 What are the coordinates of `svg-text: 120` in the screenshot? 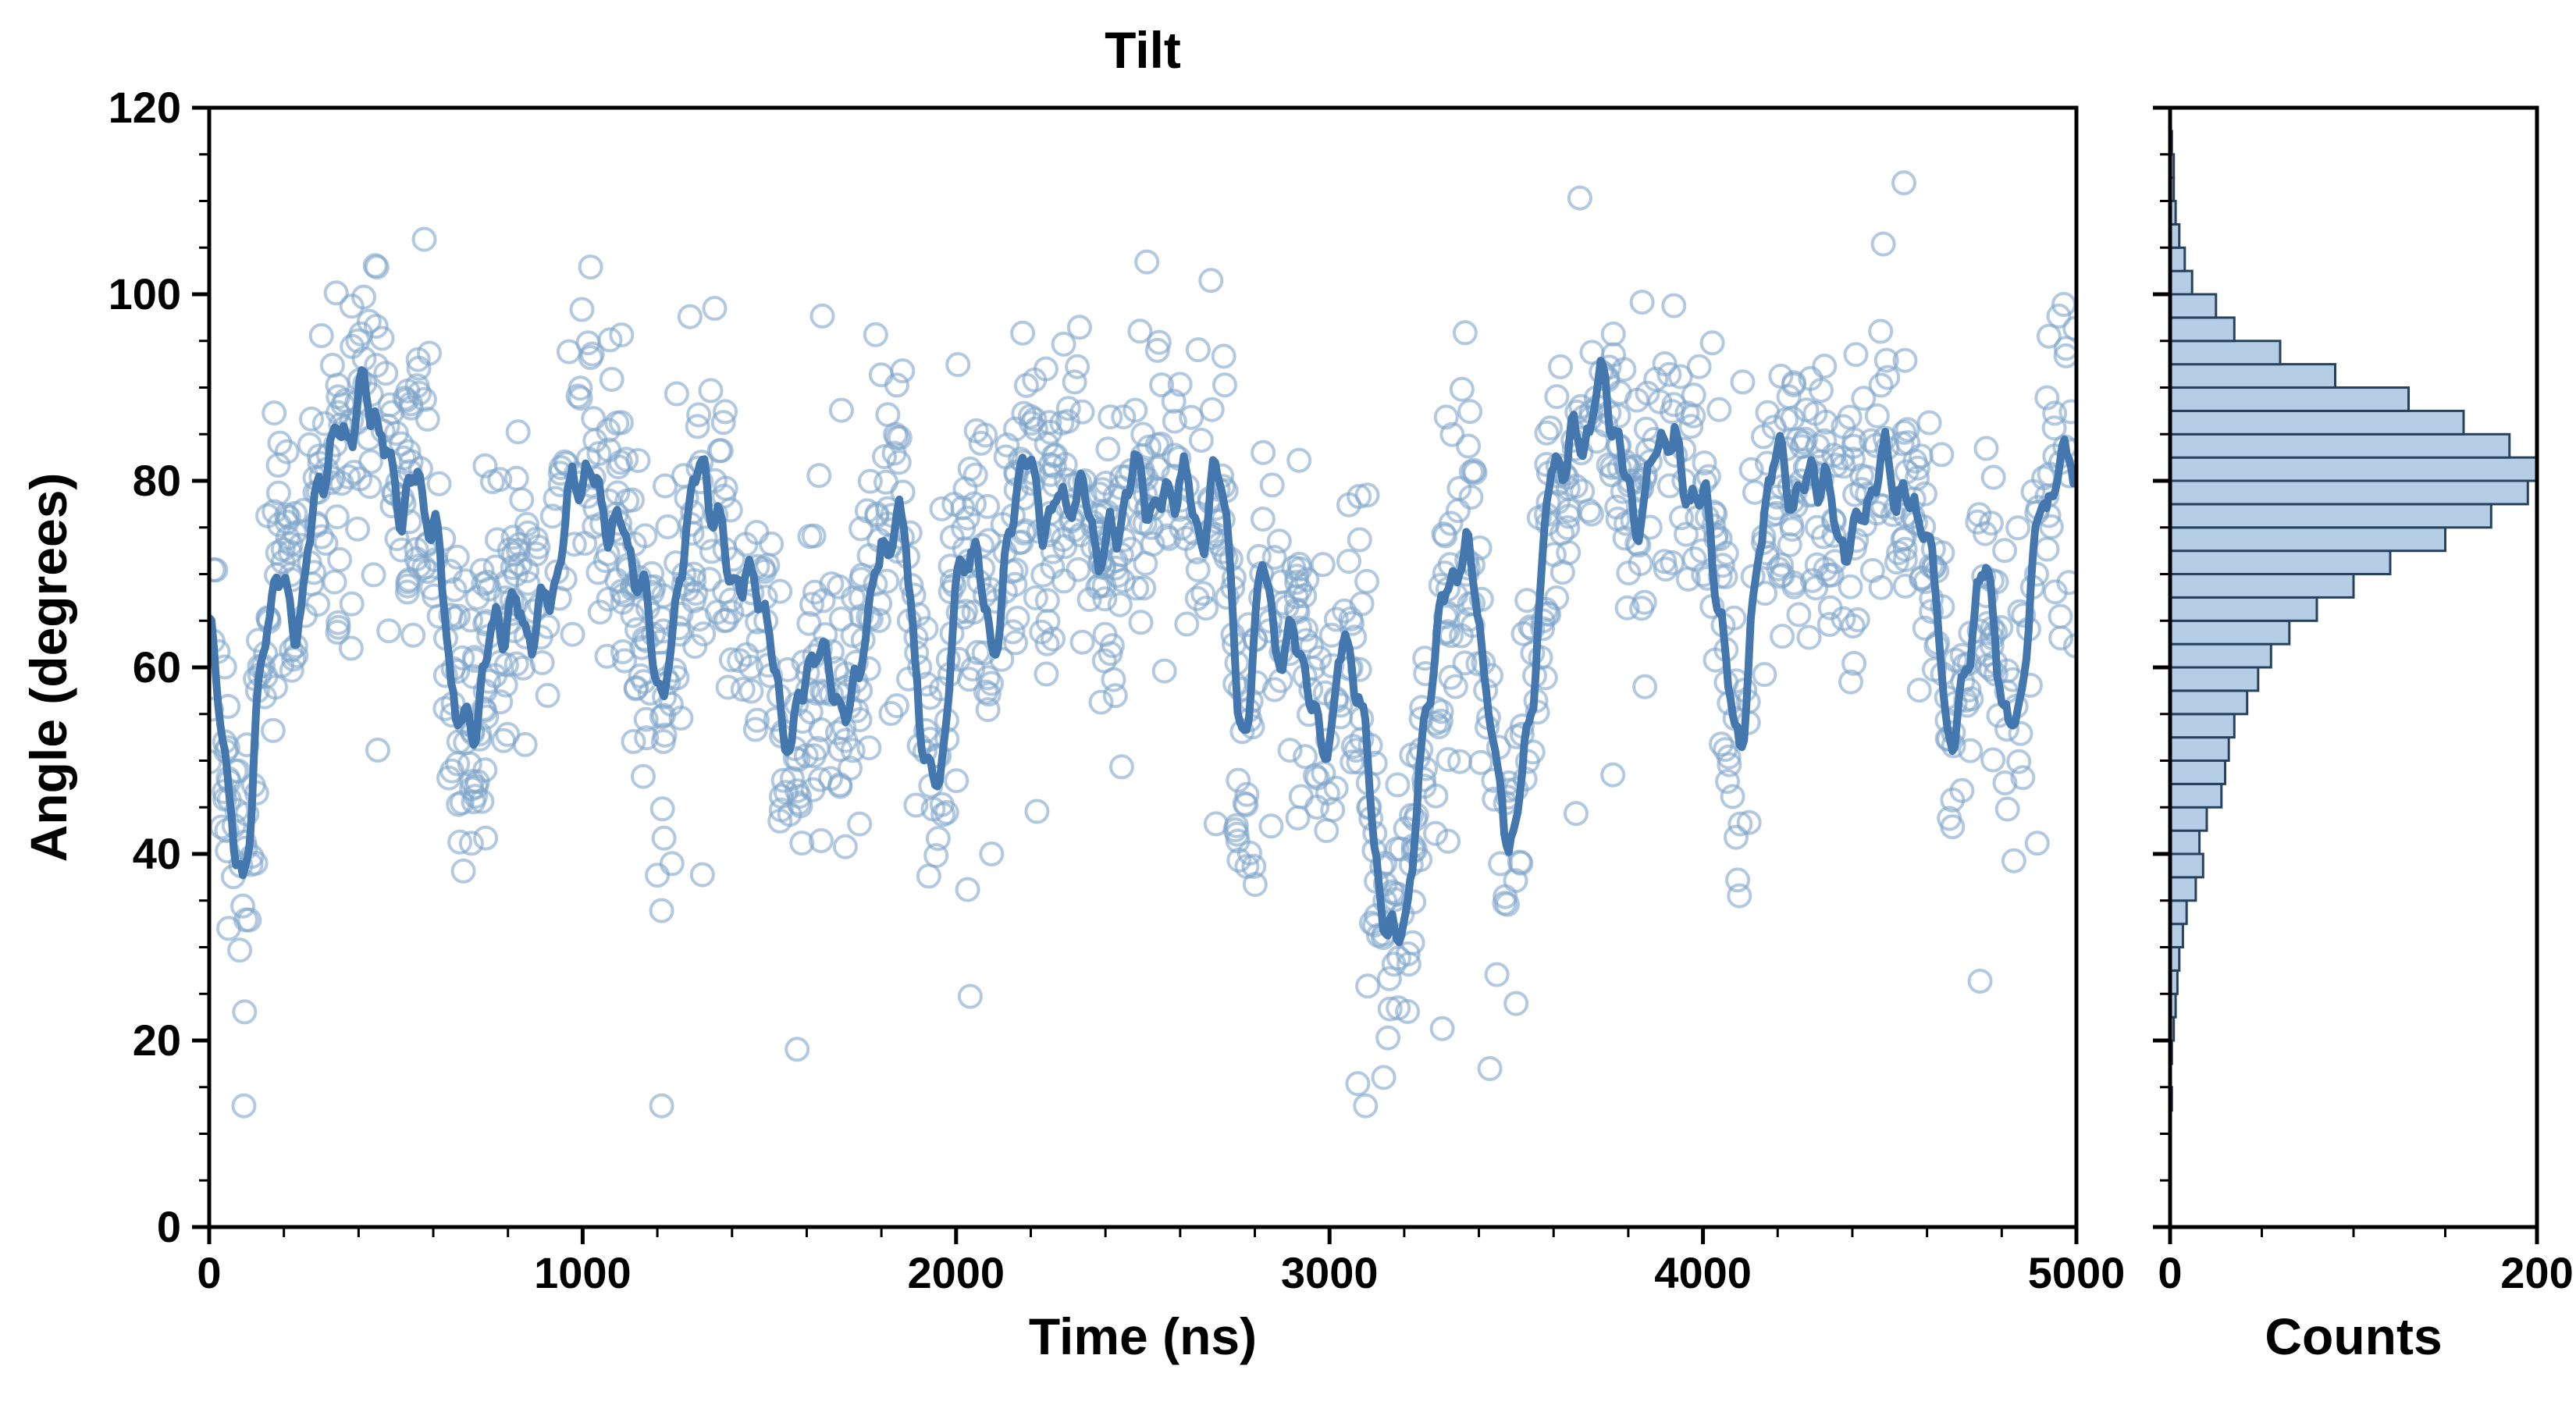 It's located at (145, 108).